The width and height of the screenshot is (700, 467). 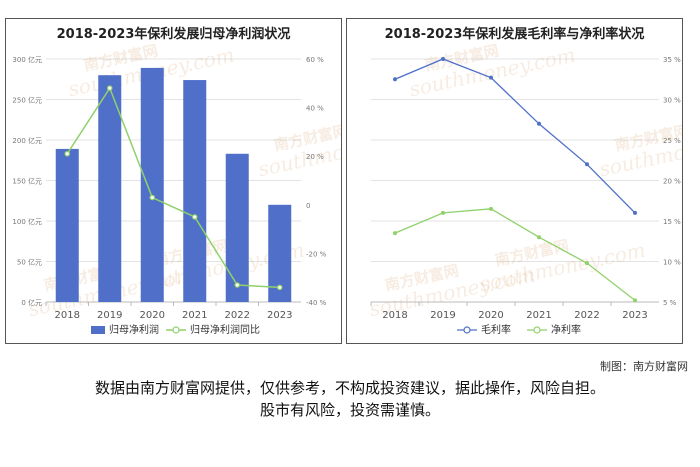 What do you see at coordinates (443, 59) in the screenshot?
I see `series-0-point-2019` at bounding box center [443, 59].